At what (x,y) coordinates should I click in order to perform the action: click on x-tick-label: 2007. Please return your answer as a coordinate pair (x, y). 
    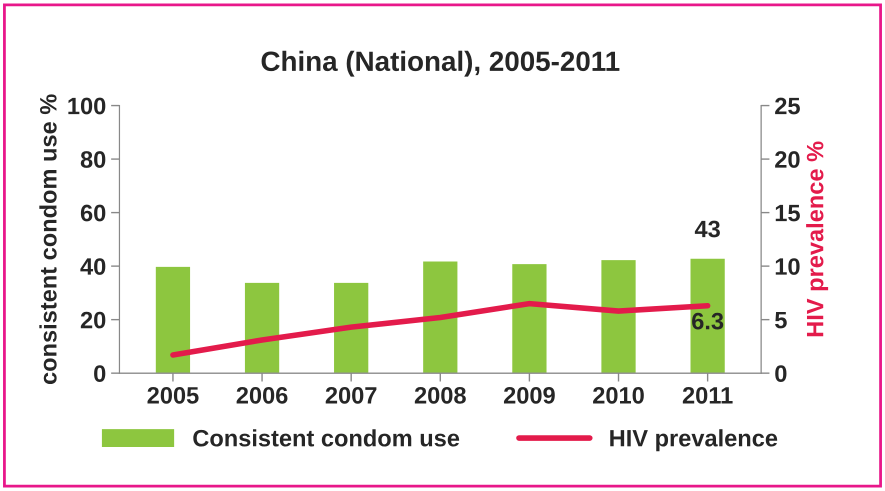
    Looking at the image, I should click on (351, 395).